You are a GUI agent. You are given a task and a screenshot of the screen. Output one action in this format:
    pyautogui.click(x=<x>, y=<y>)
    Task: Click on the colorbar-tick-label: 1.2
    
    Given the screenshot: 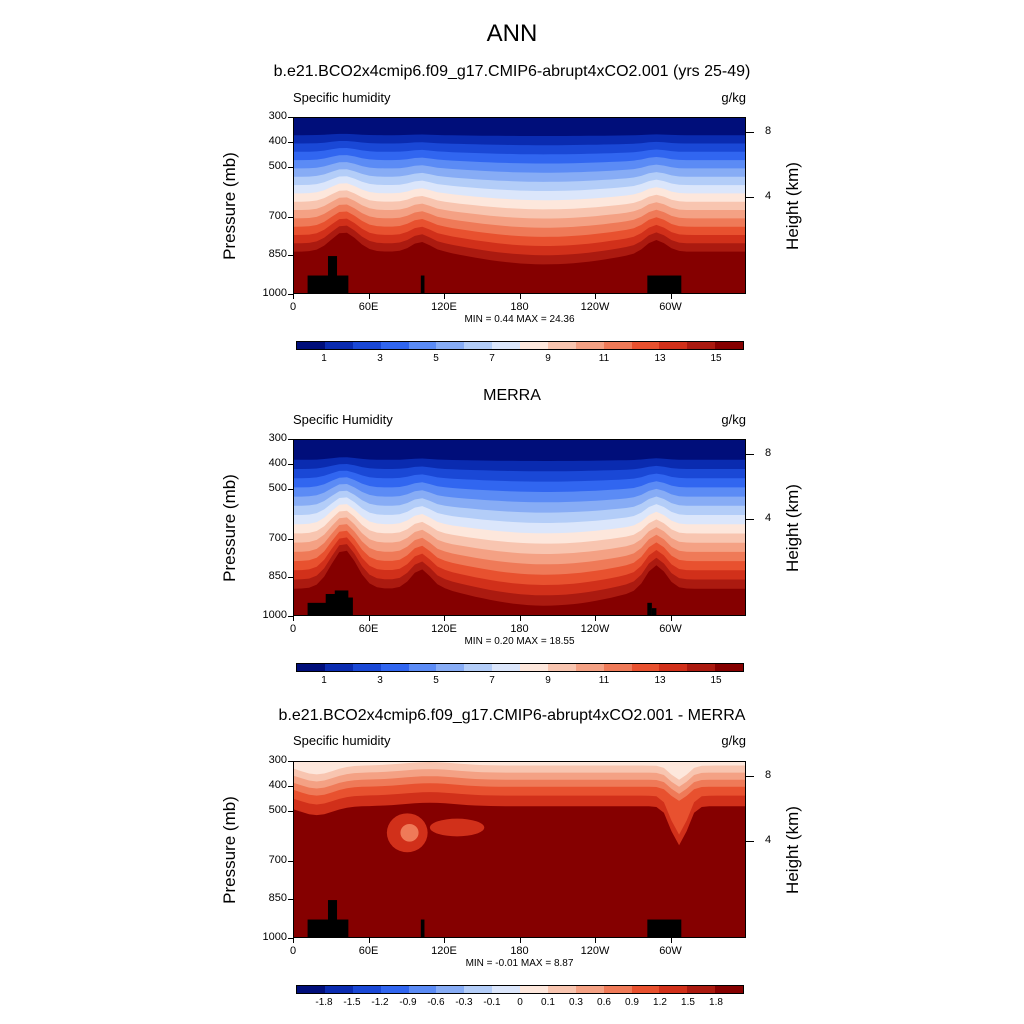 What is the action you would take?
    pyautogui.click(x=660, y=1002)
    